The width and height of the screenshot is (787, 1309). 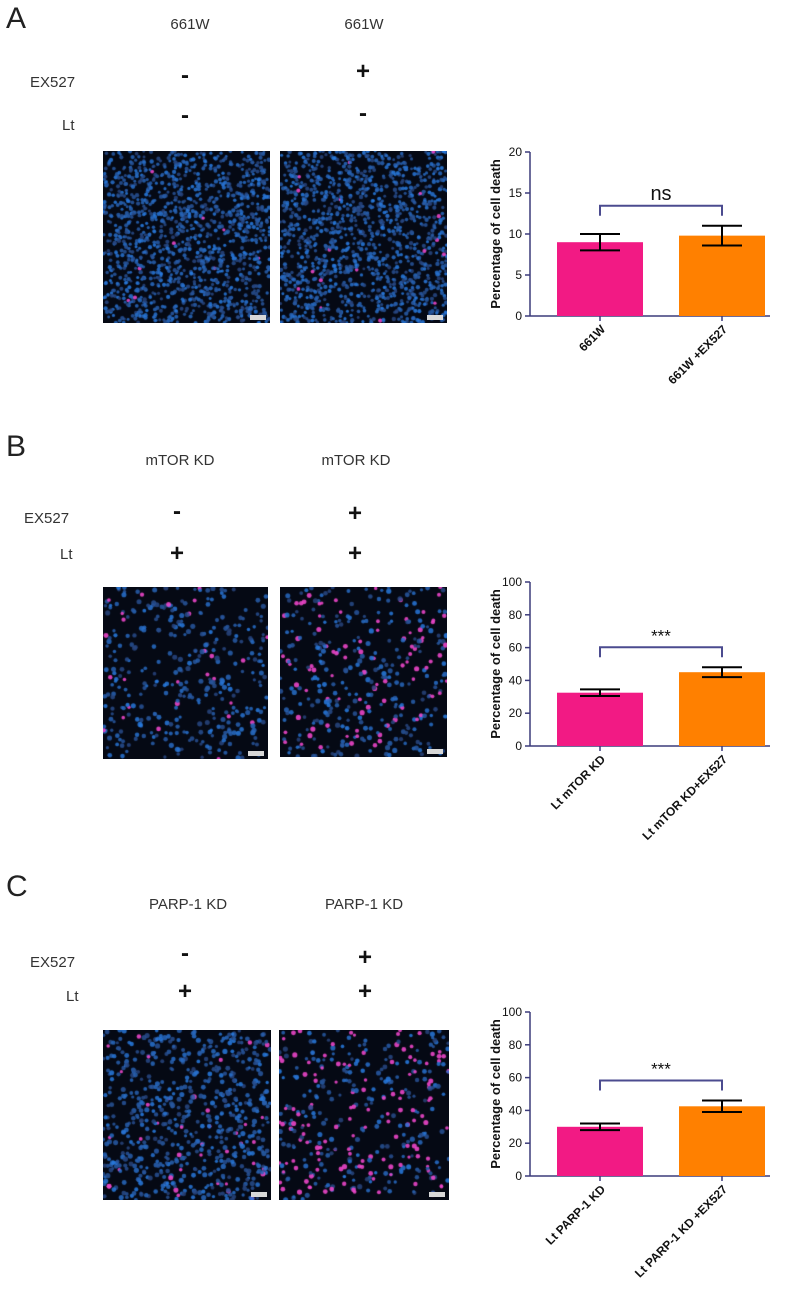 What do you see at coordinates (697, 354) in the screenshot?
I see `x-tick-label: 661W +EX527` at bounding box center [697, 354].